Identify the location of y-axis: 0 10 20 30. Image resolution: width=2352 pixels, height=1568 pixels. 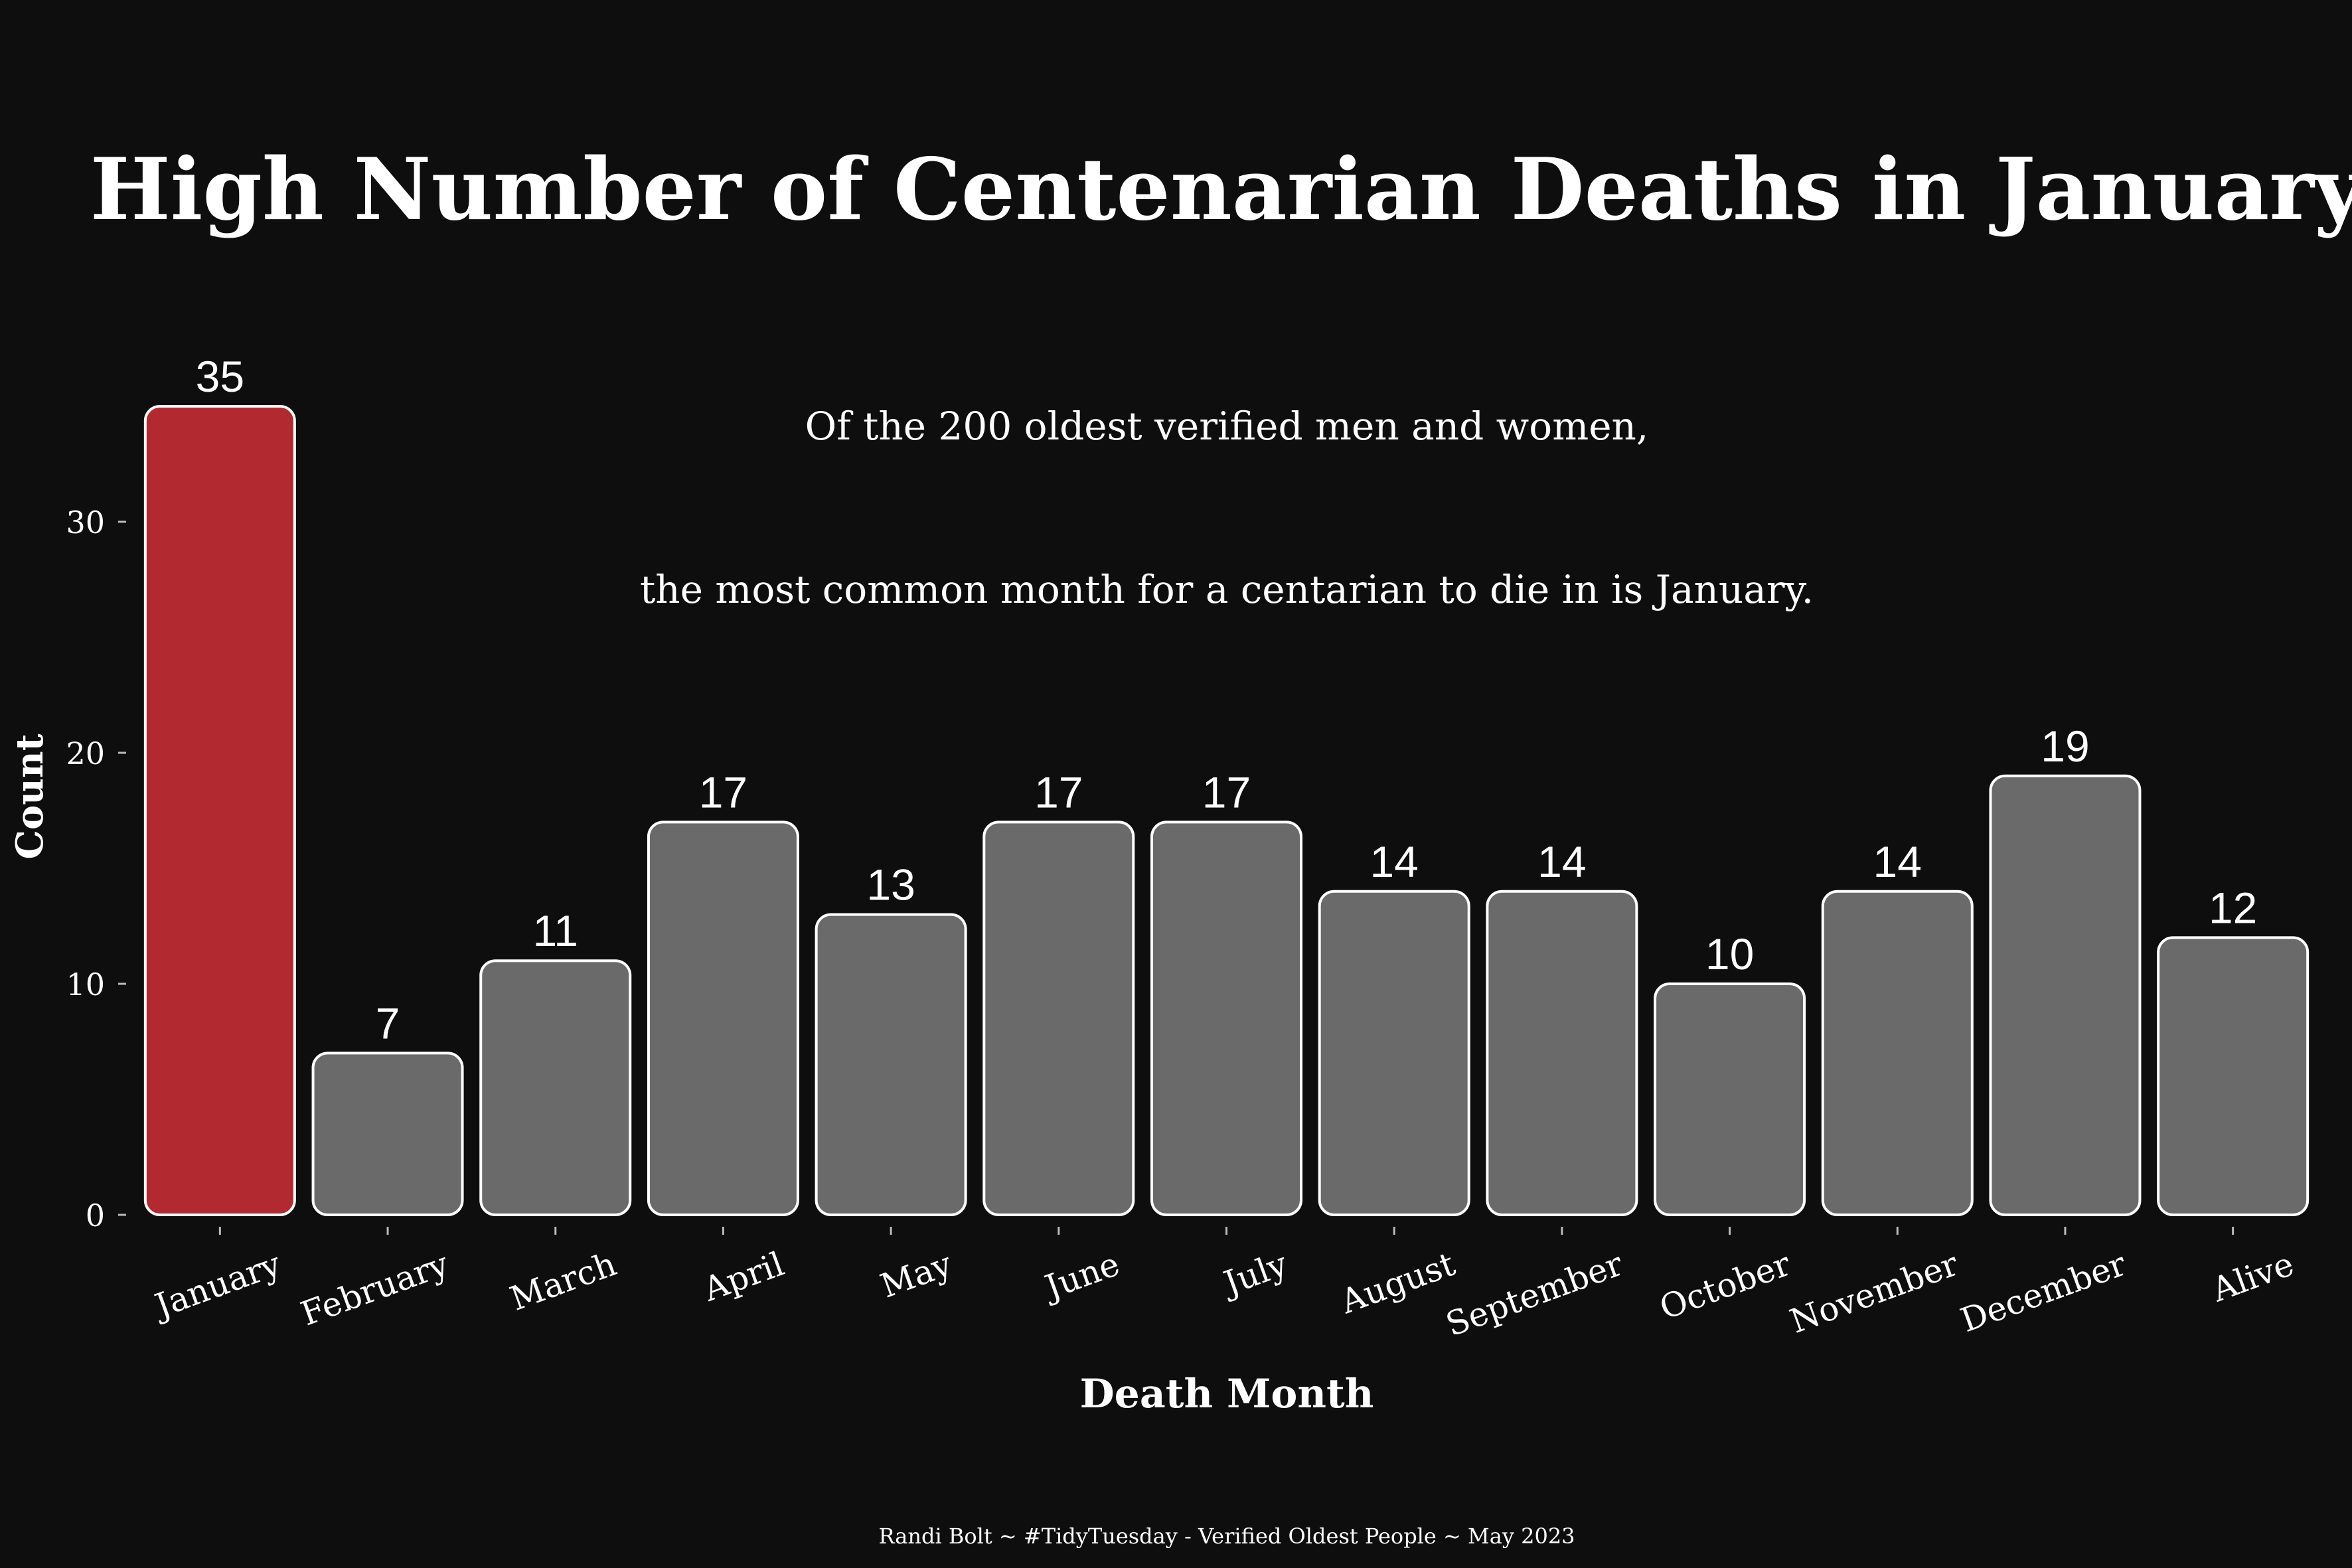
(96, 869).